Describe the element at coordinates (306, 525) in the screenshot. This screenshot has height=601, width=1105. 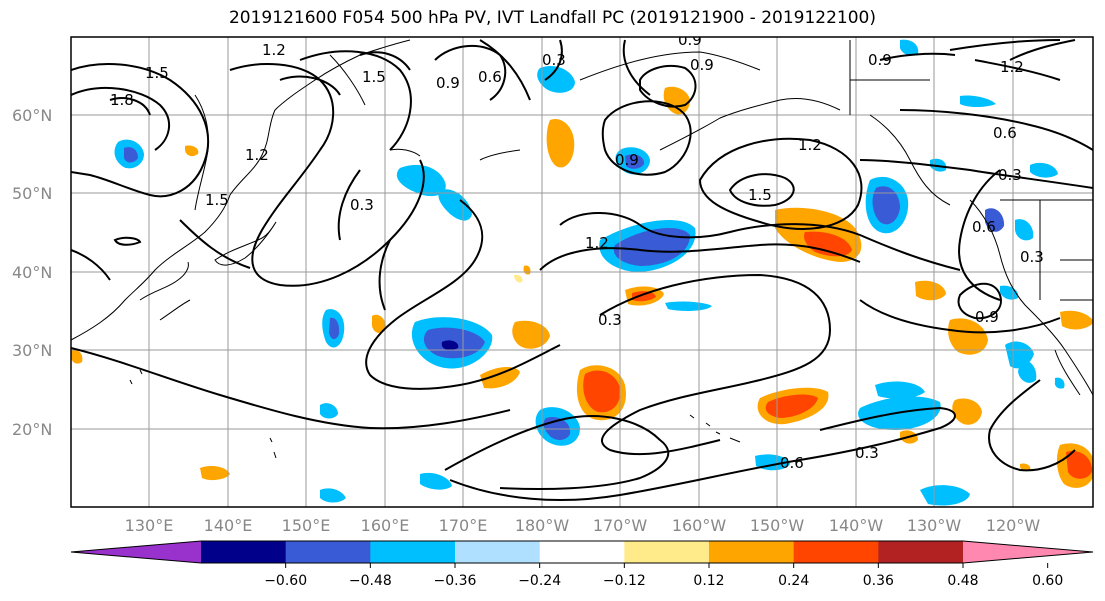
I see `lon-label: 150°E` at that location.